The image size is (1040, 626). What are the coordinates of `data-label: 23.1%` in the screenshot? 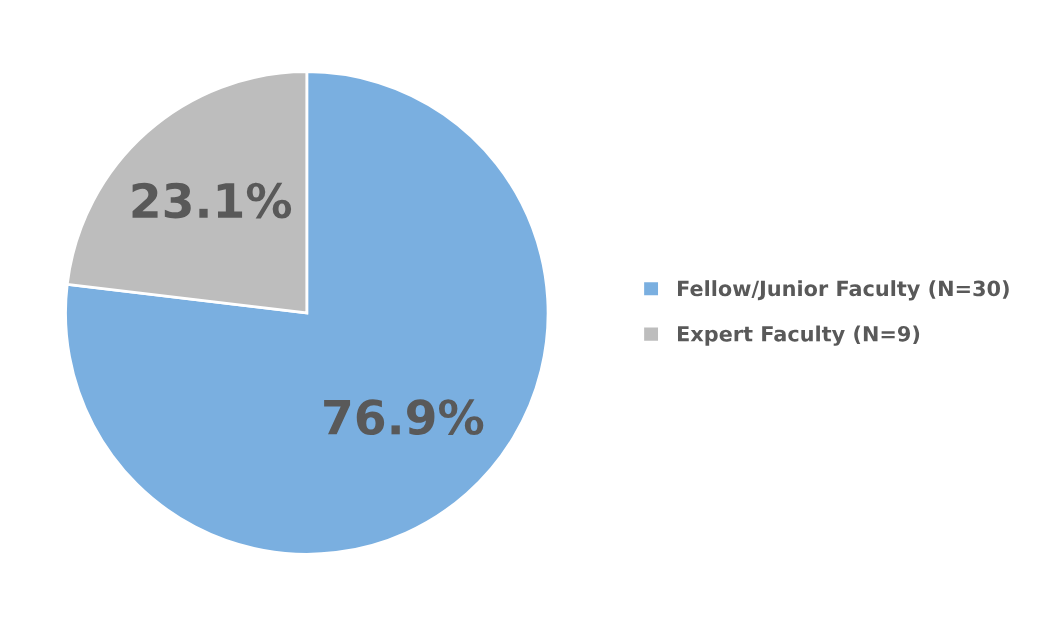 It's located at (212, 200).